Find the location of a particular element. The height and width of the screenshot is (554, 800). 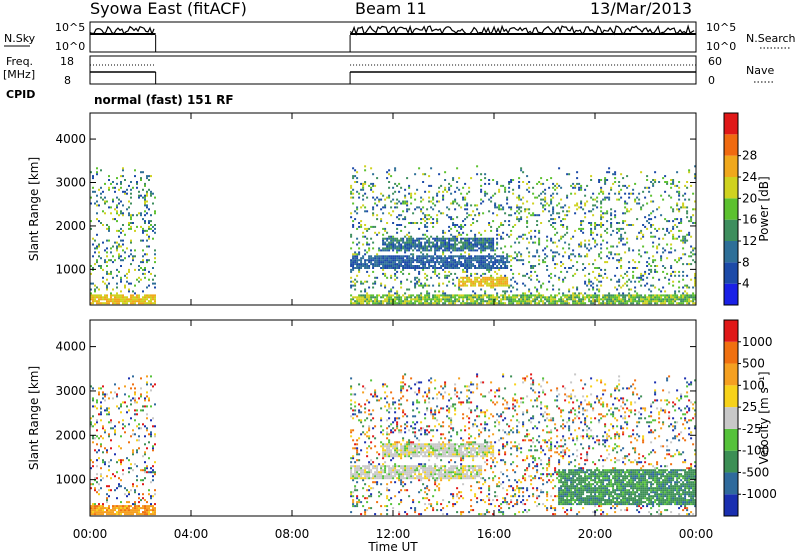

colorbar-tick-label: 12 is located at coordinates (749, 241).